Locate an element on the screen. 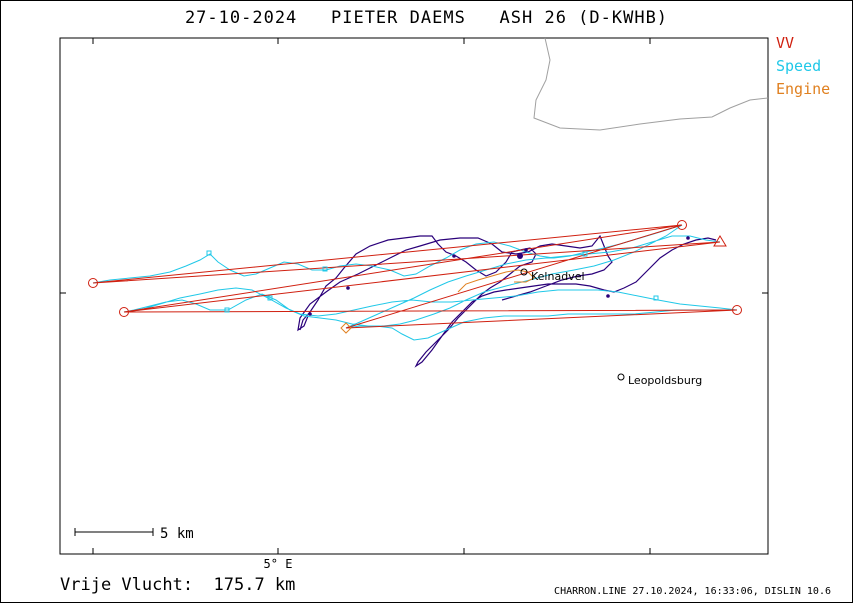 This screenshot has height=603, width=853. legend-item-engine: Engine is located at coordinates (803, 89).